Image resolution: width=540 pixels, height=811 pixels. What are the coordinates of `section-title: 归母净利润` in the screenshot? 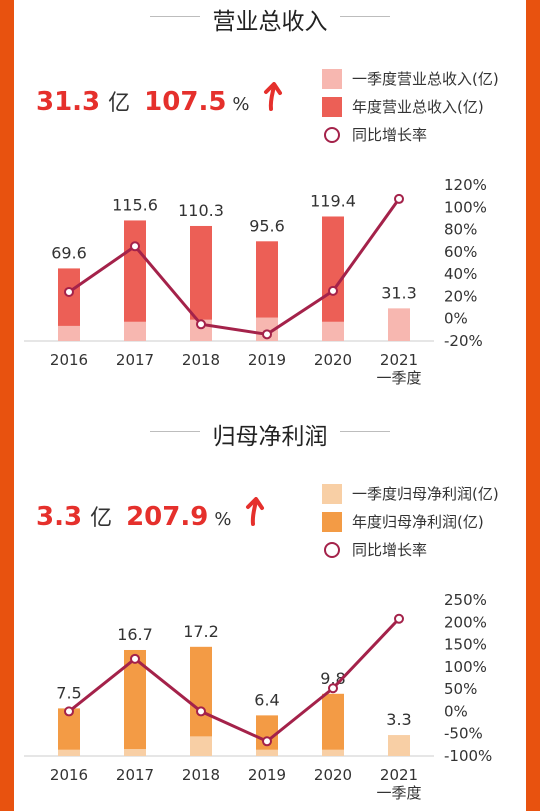 It's located at (270, 437).